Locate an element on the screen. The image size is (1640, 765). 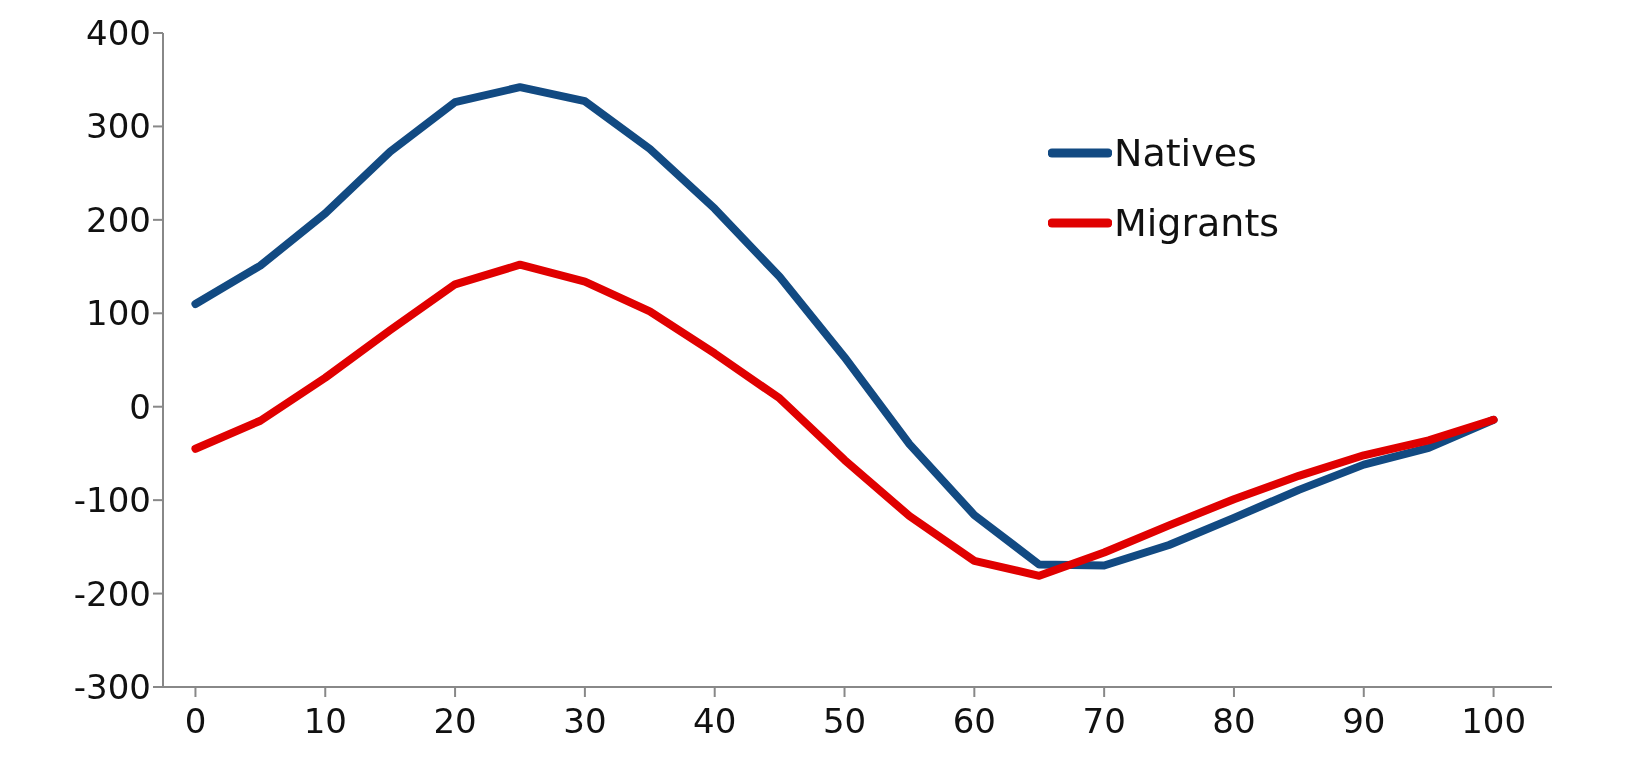
y-tick-label: 0 is located at coordinates (140, 406).